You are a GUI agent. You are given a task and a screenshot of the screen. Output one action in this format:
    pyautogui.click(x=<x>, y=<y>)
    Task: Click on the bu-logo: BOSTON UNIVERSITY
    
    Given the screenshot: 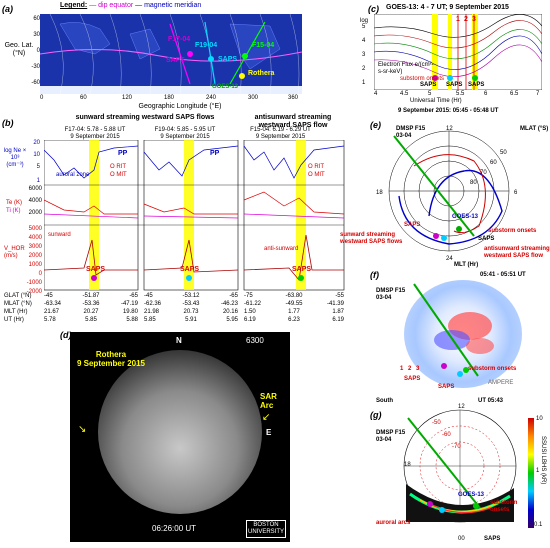 What is the action you would take?
    pyautogui.click(x=266, y=529)
    